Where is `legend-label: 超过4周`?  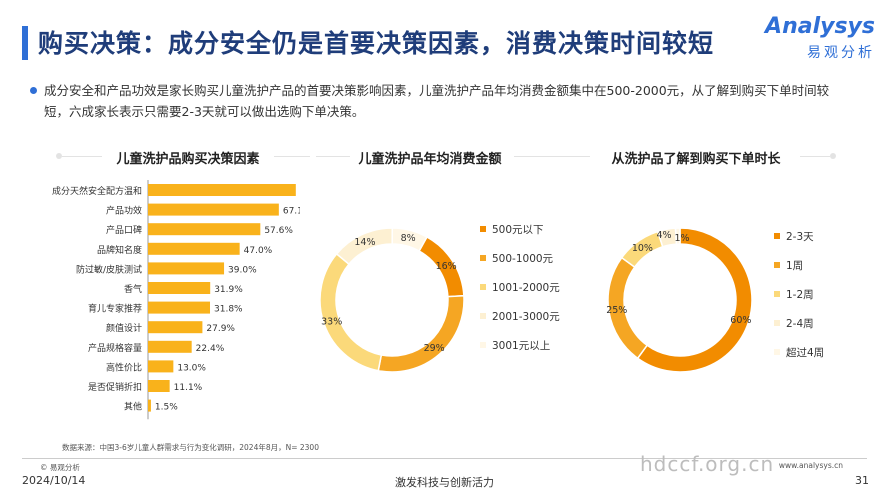
legend-label: 超过4周 is located at coordinates (805, 353).